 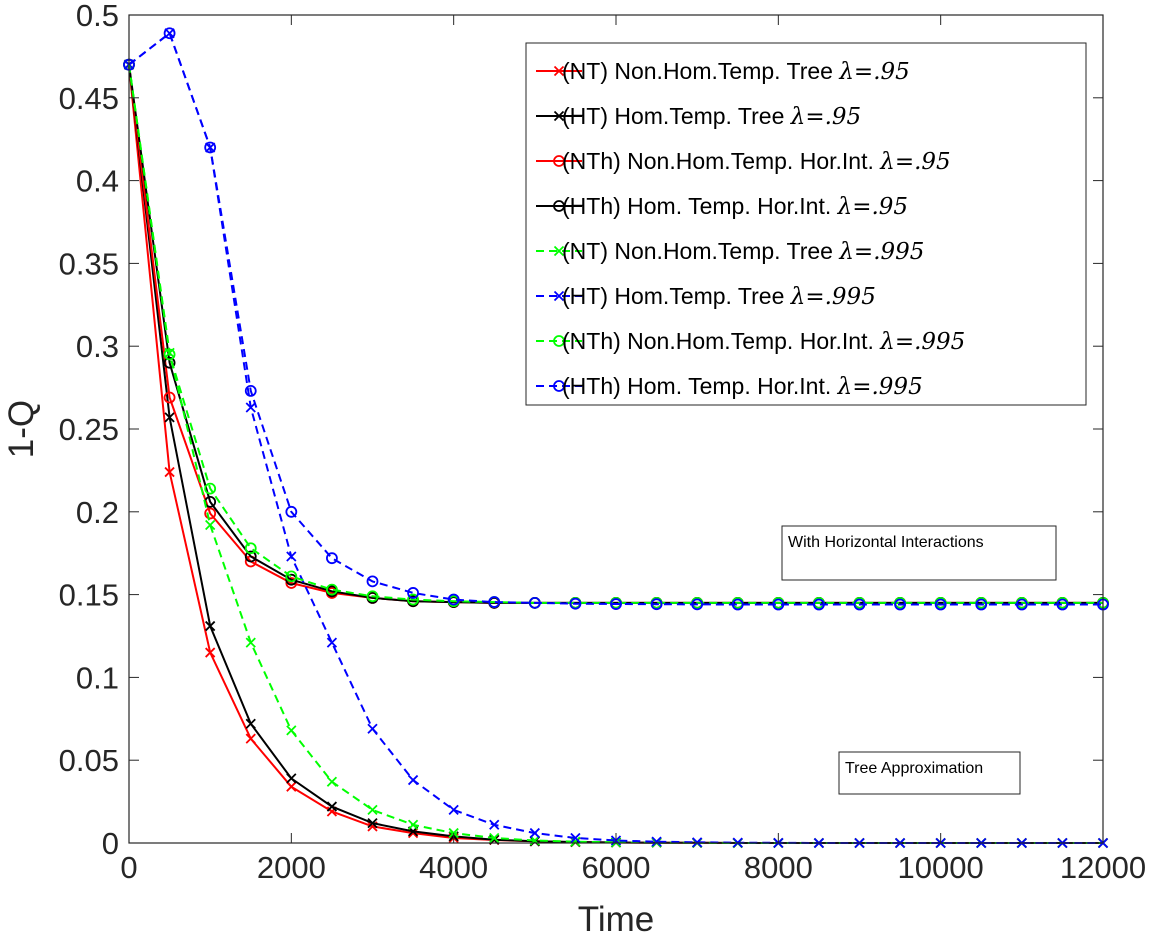 What do you see at coordinates (89, 263) in the screenshot?
I see `y-tick-label: 0.35` at bounding box center [89, 263].